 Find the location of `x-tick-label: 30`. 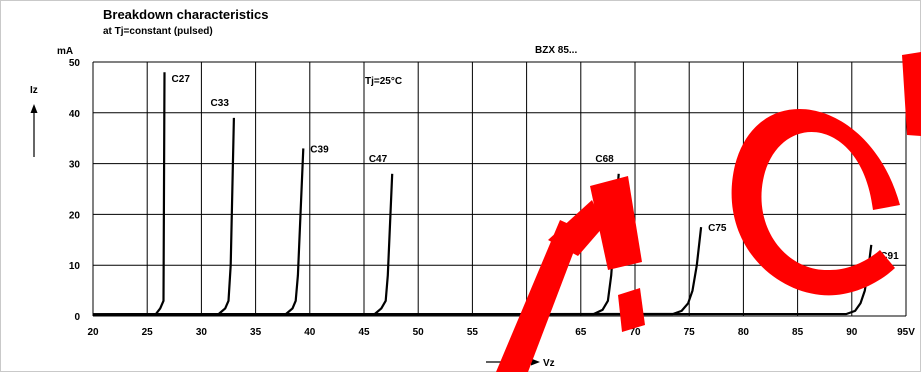

x-tick-label: 30 is located at coordinates (202, 332).